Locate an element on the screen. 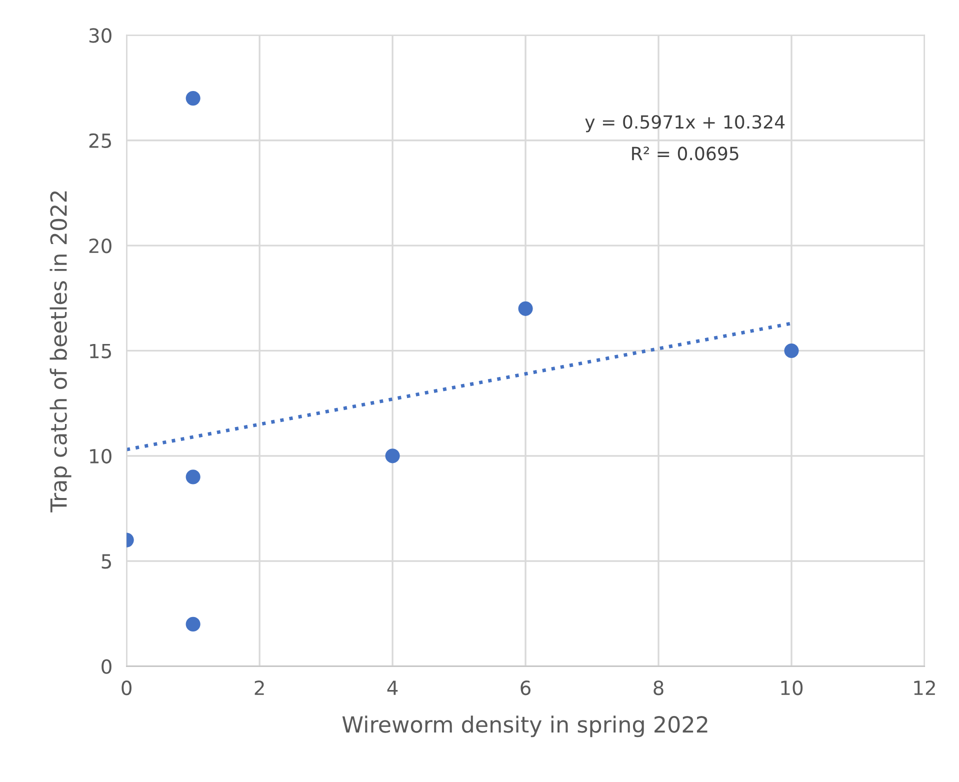 The image size is (959, 782). y-tick-label: 15 is located at coordinates (100, 351).